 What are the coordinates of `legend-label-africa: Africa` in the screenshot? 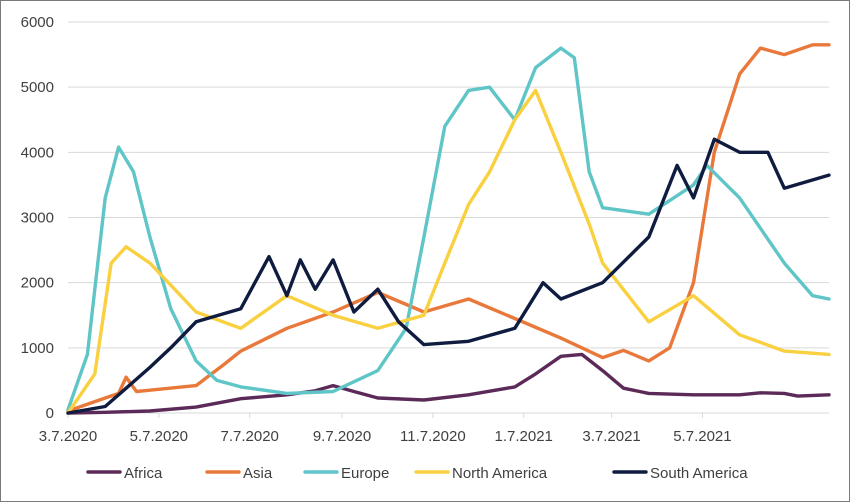 It's located at (143, 473).